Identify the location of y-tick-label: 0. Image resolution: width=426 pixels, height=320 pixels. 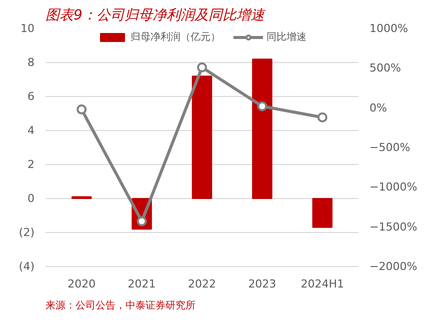
(31, 198).